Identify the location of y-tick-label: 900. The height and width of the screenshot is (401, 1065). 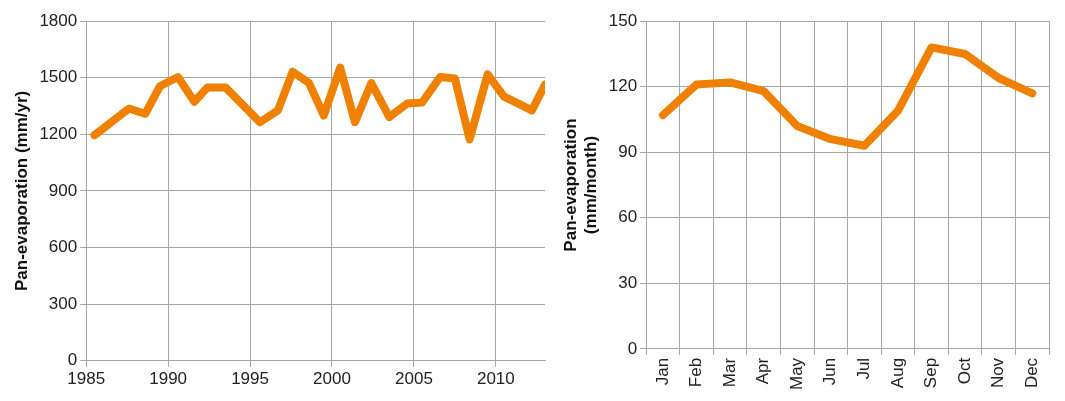
(63, 190).